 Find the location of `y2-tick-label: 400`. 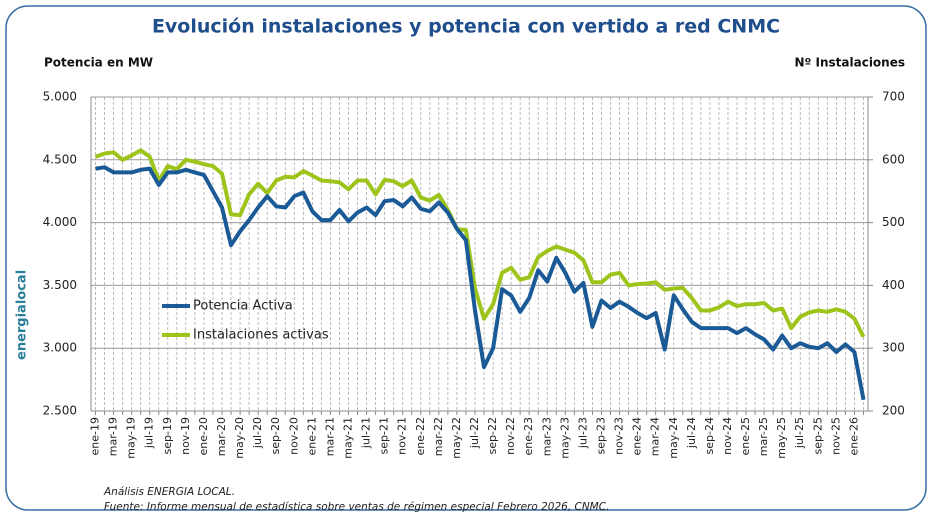

y2-tick-label: 400 is located at coordinates (893, 285).